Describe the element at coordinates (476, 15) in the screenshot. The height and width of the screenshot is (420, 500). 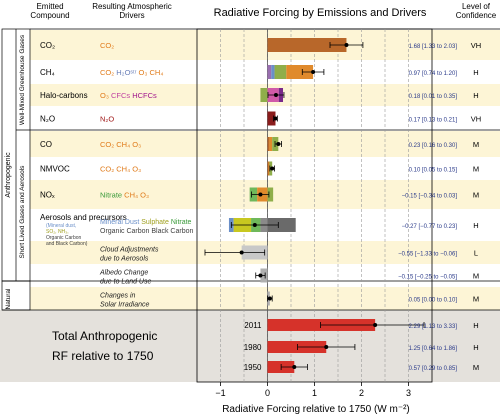
I see `header-confidence-2: Confidence` at that location.